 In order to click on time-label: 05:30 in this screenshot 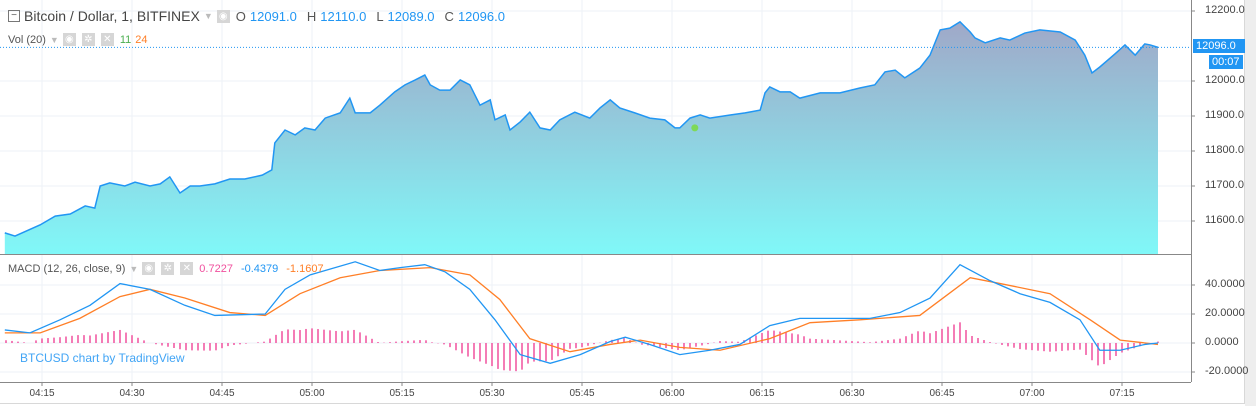, I will do `click(492, 393)`.